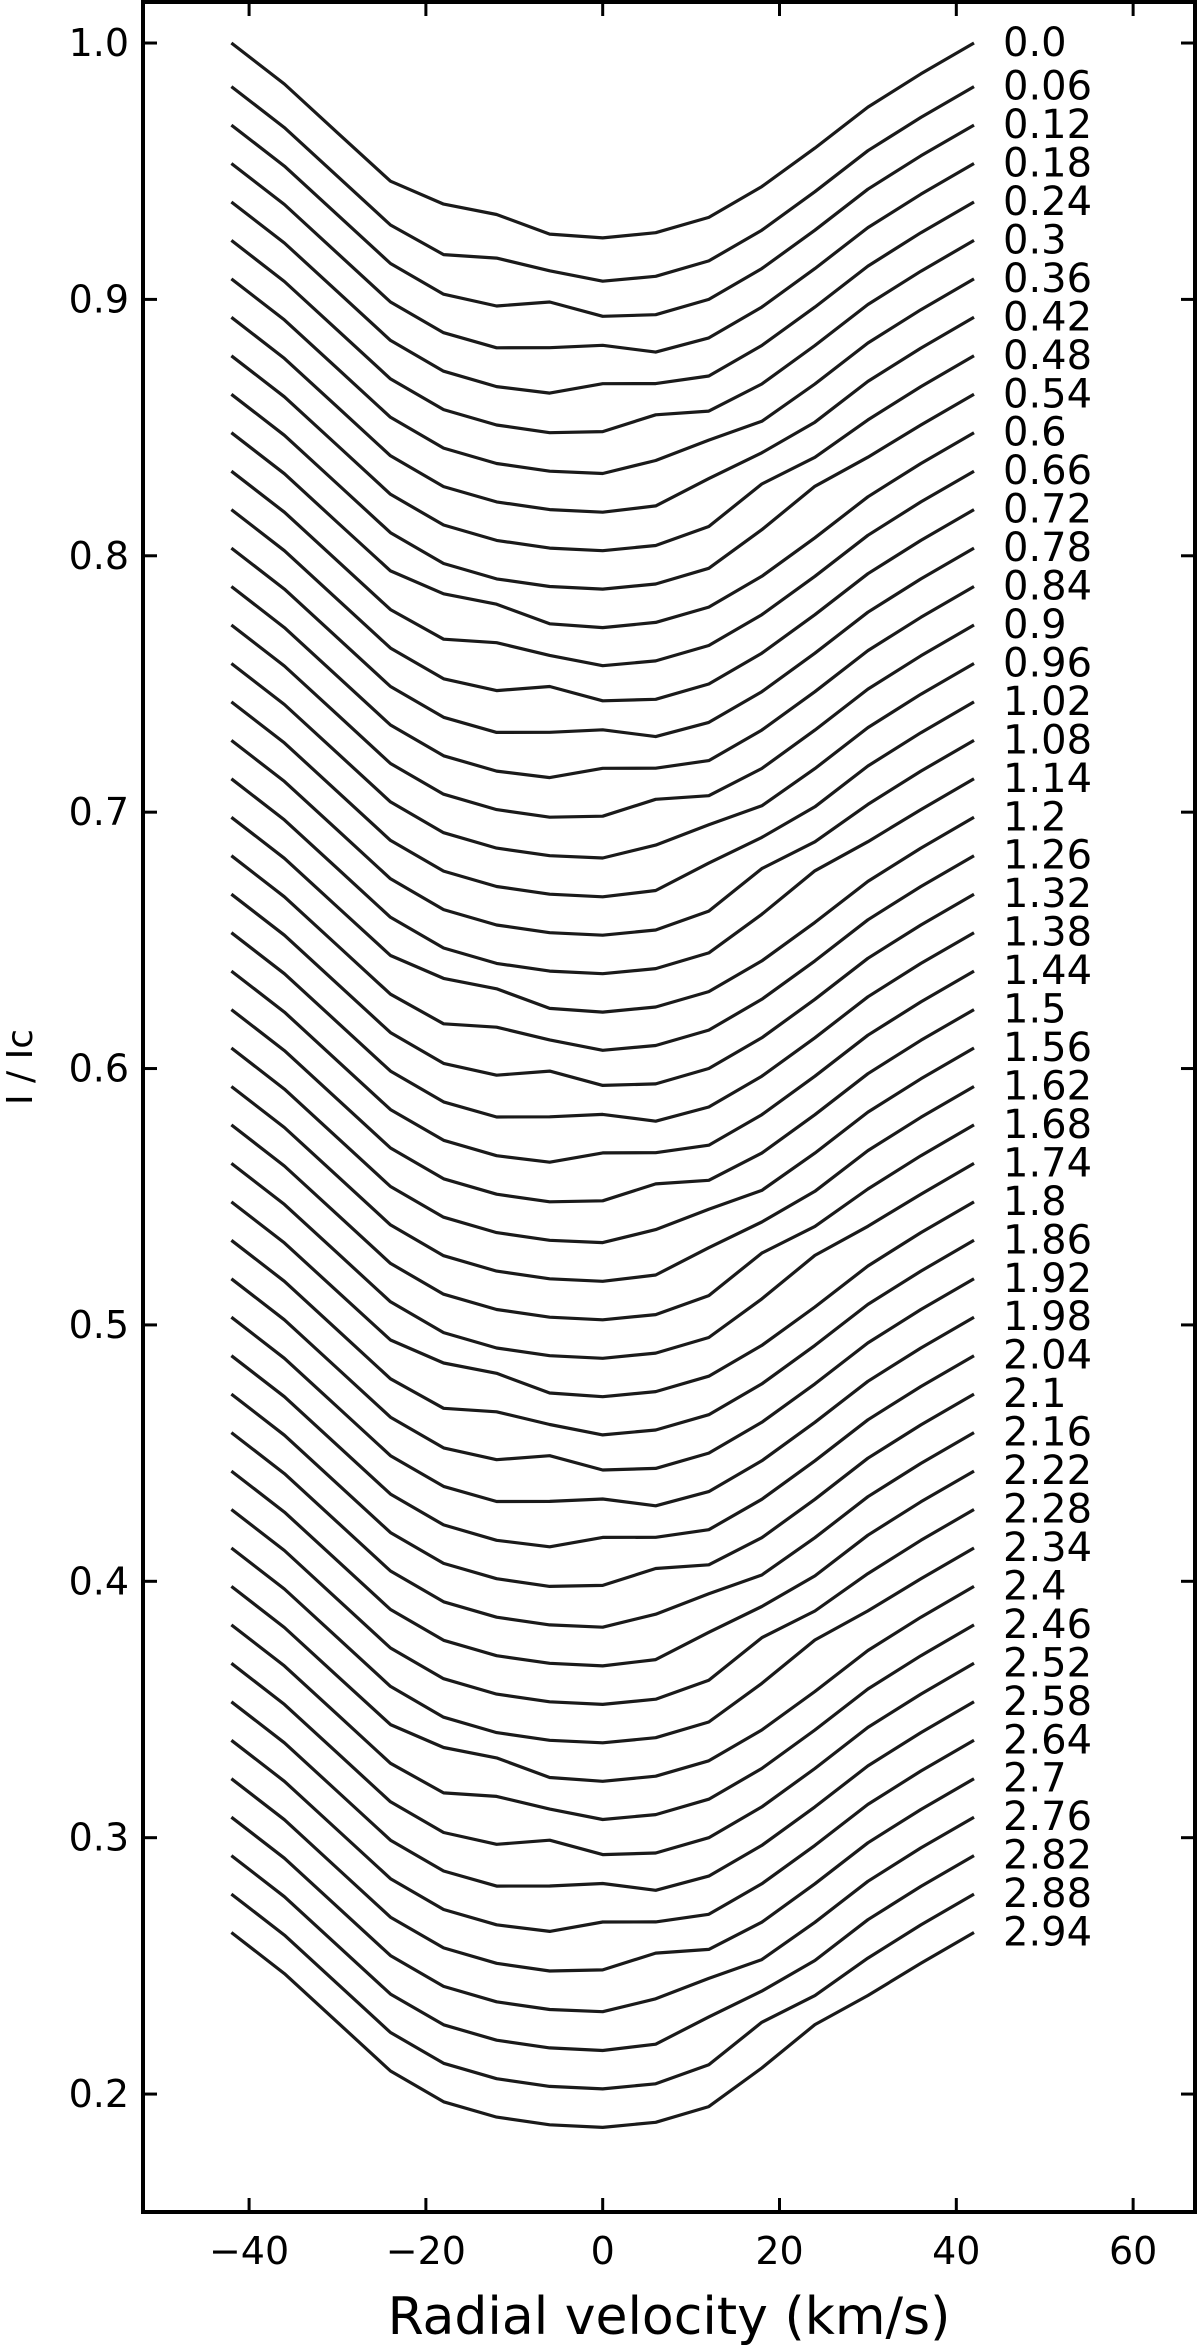  I want to click on phase-label: 1.38, so click(1047, 933).